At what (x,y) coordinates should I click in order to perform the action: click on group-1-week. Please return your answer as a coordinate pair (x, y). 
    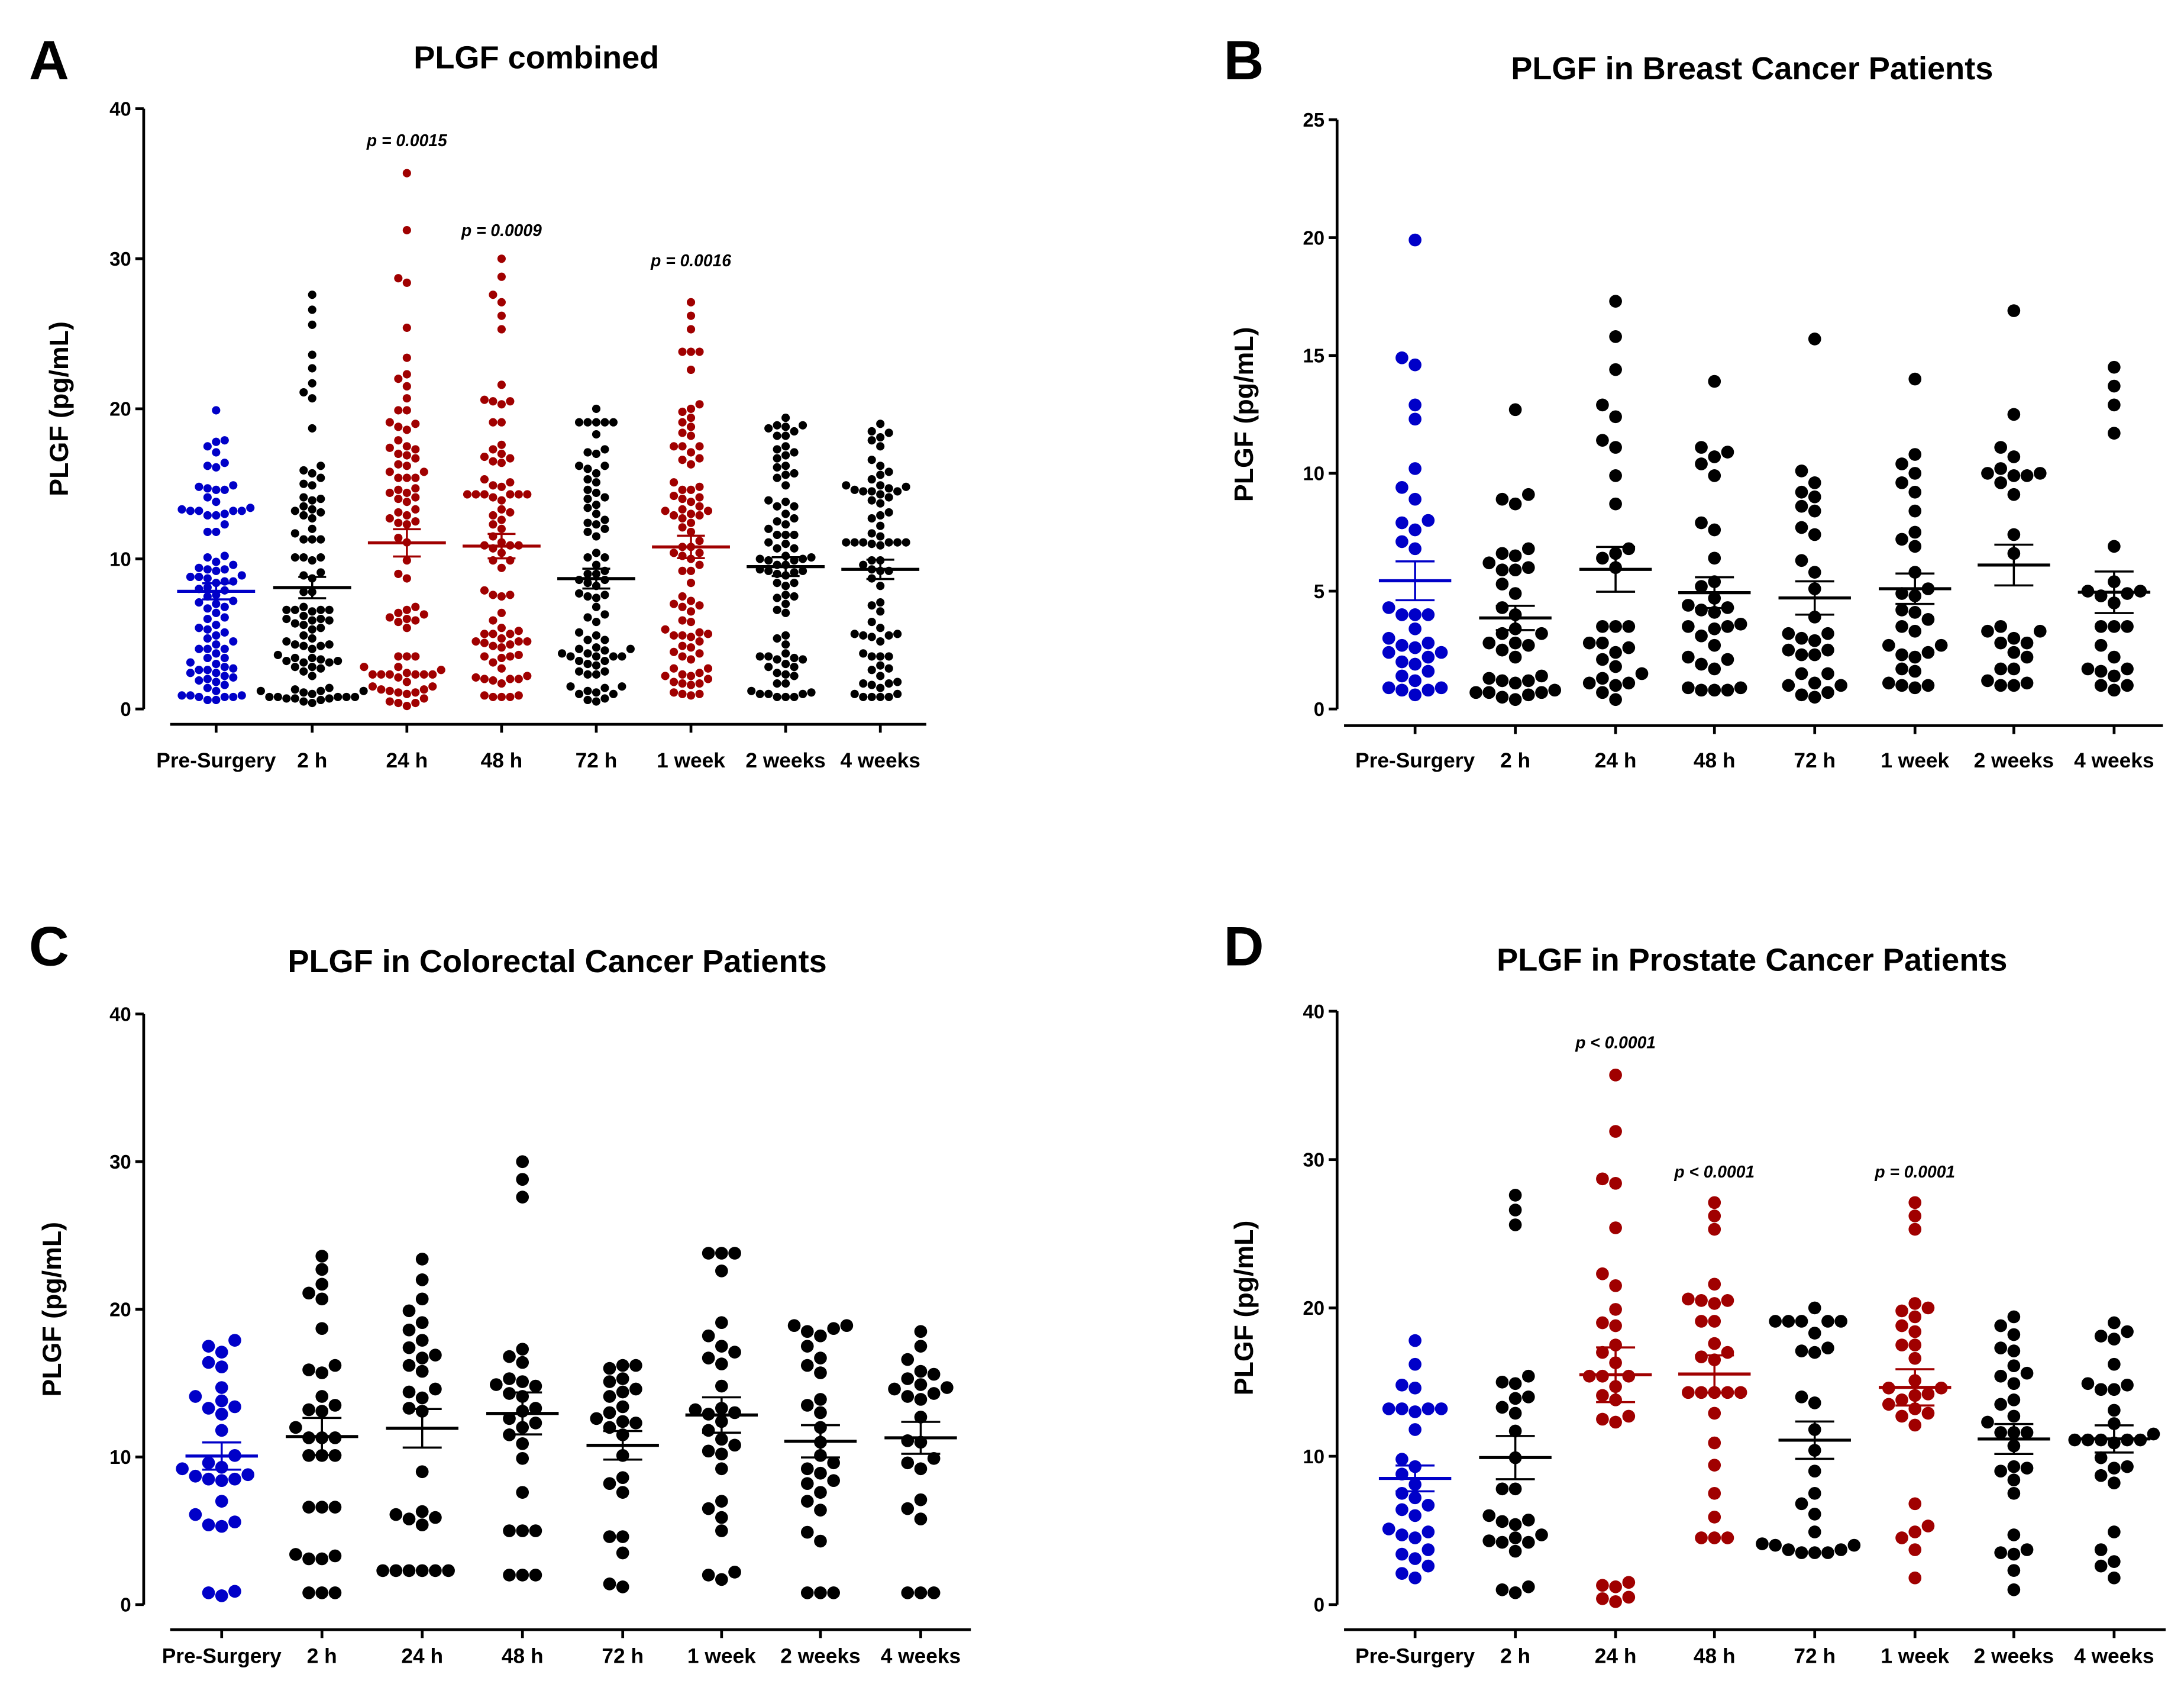
    Looking at the image, I should click on (691, 499).